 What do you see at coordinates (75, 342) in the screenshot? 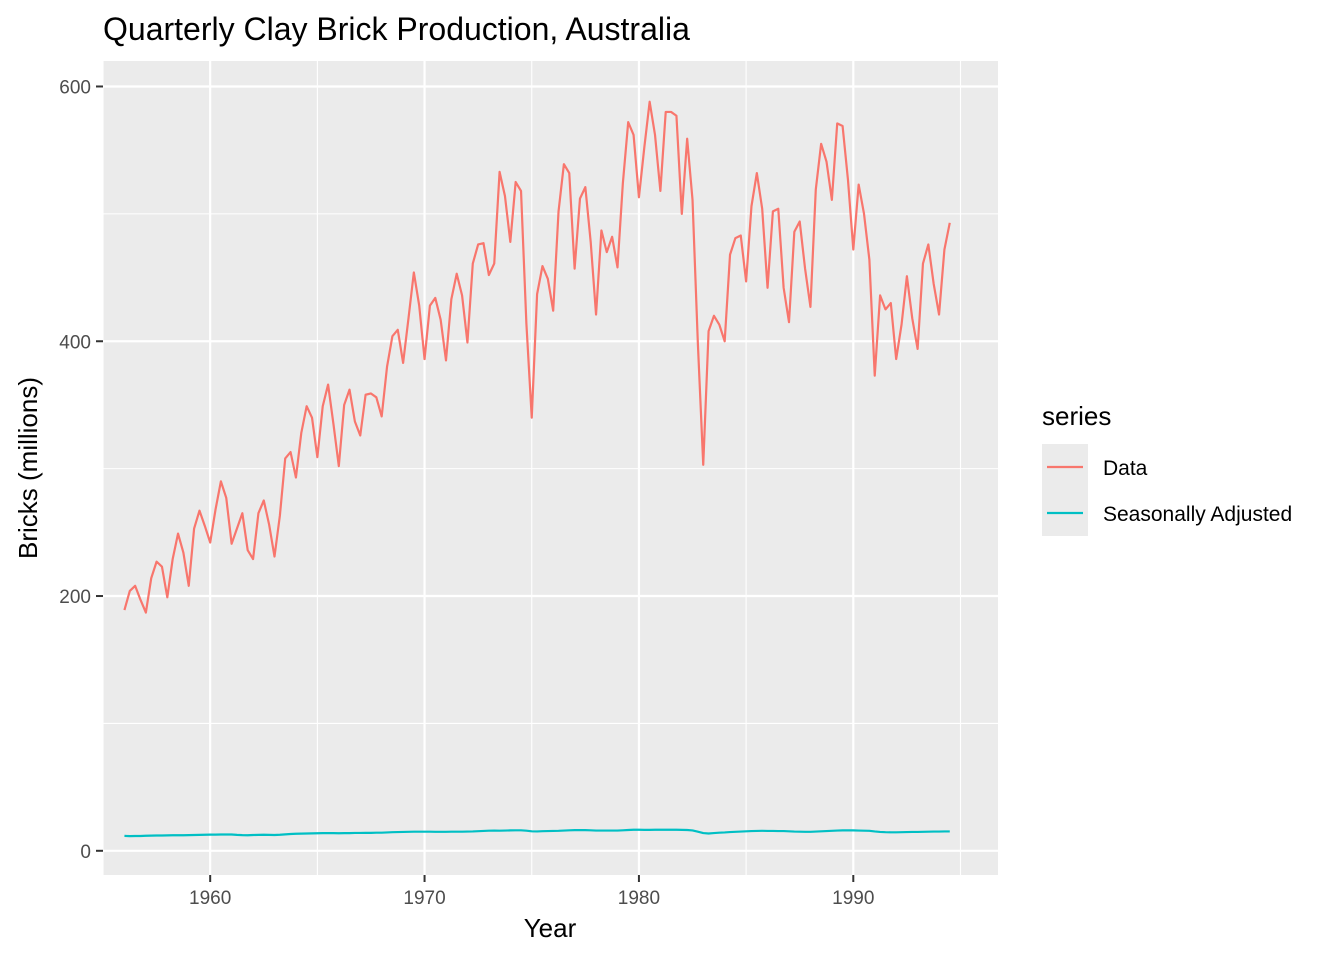
I see `y-tick-label: 400` at bounding box center [75, 342].